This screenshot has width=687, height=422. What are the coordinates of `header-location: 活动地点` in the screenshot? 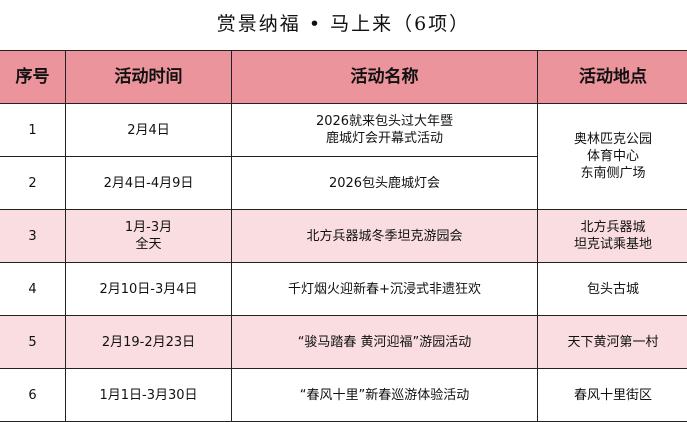 It's located at (612, 77).